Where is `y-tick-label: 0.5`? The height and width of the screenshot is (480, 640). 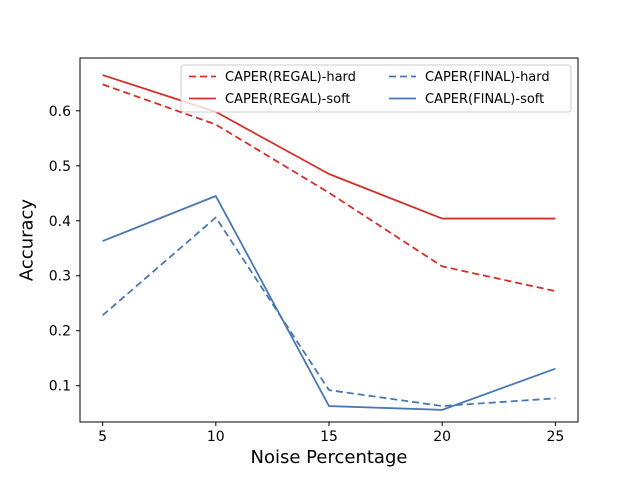 y-tick-label: 0.5 is located at coordinates (60, 167).